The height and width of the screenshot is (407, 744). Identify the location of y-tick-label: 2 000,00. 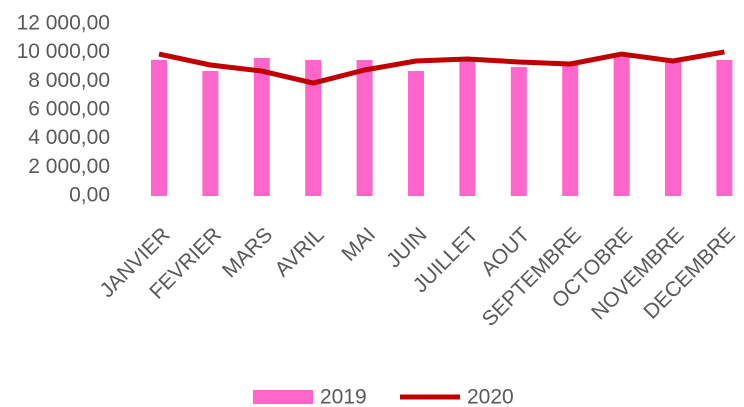
(69, 166).